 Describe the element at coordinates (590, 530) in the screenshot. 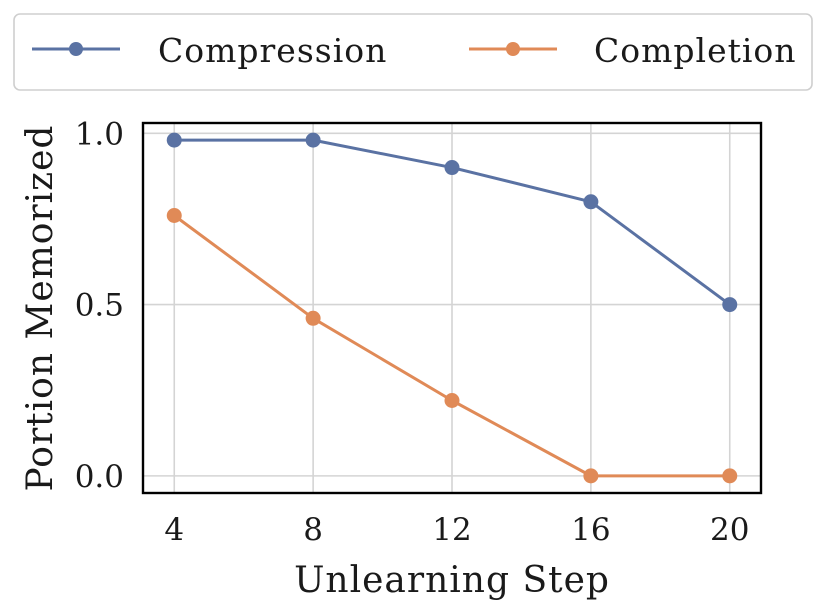

I see `x-tick-label: 16` at that location.